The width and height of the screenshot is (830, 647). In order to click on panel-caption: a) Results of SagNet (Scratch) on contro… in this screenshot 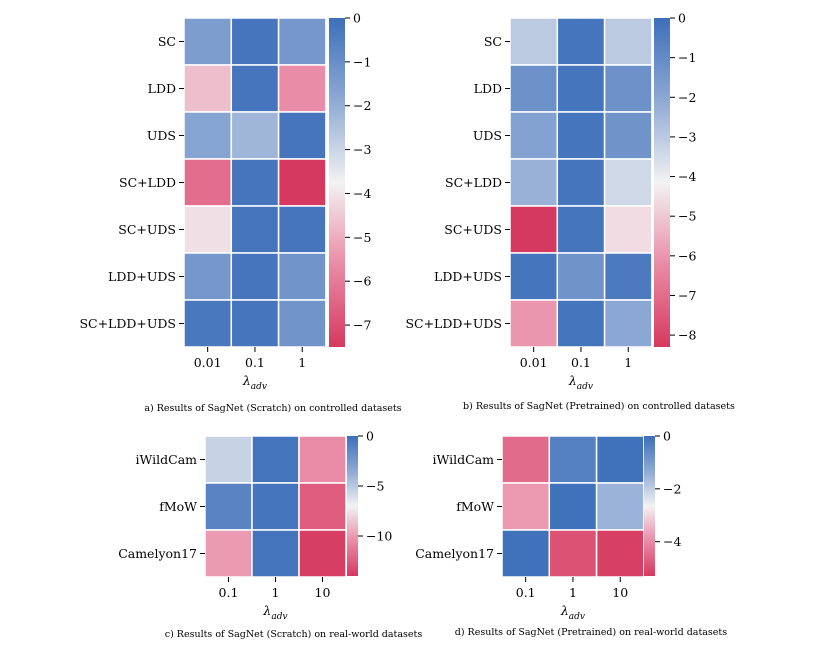, I will do `click(272, 408)`.